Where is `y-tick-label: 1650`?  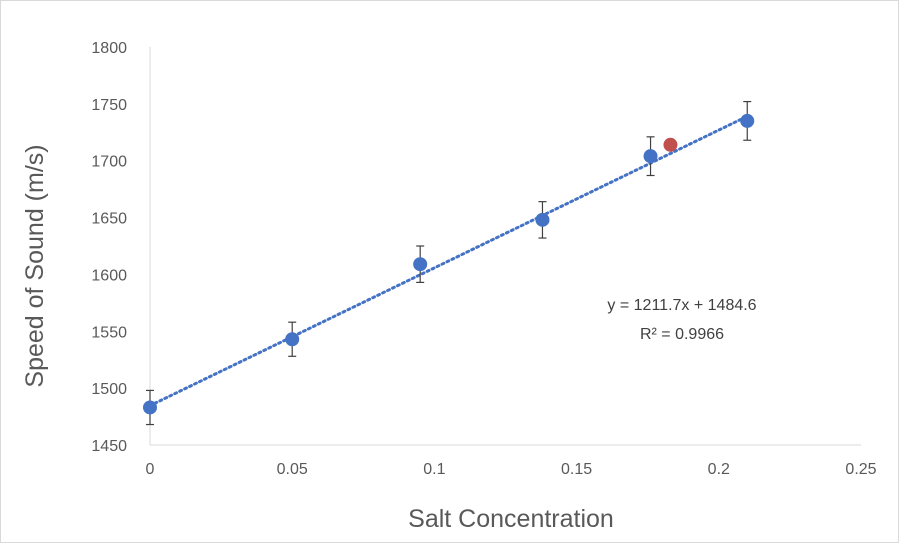
y-tick-label: 1650 is located at coordinates (109, 219).